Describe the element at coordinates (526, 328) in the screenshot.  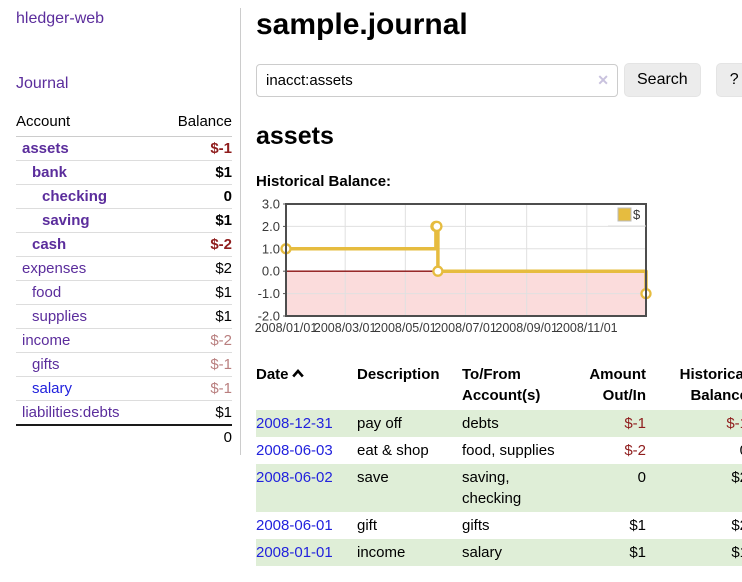
I see `x-axis-tick-label: 2008/09/01` at that location.